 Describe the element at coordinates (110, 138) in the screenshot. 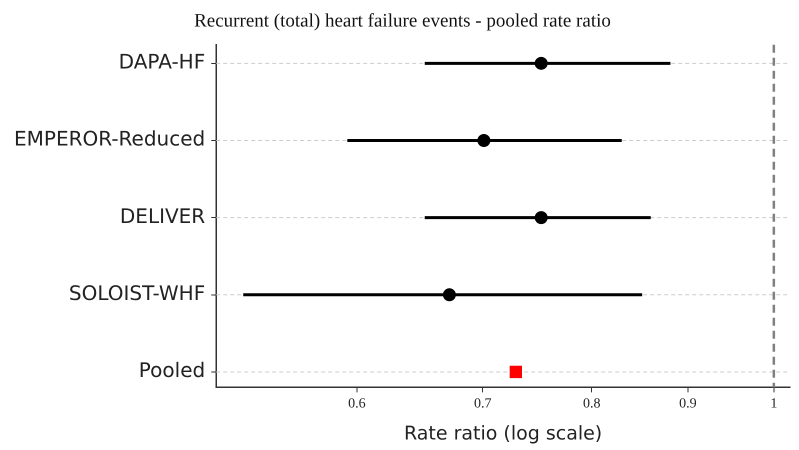

I see `y-tick-label: EMPEROR-Reduced` at that location.